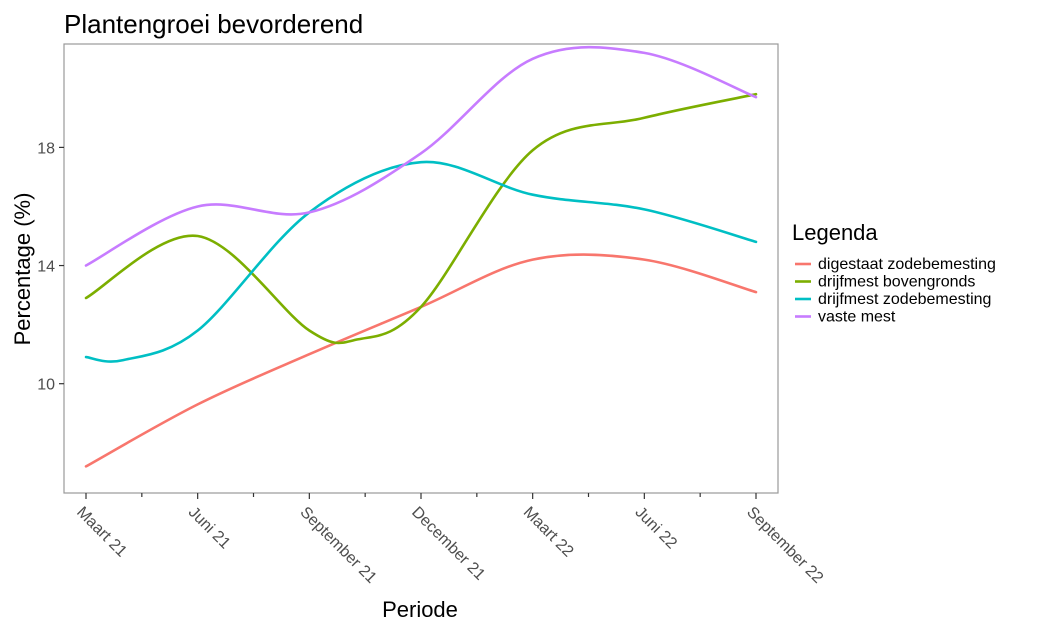 This screenshot has height=624, width=1037. What do you see at coordinates (101, 532) in the screenshot?
I see `x-tick-label: Maart 21` at bounding box center [101, 532].